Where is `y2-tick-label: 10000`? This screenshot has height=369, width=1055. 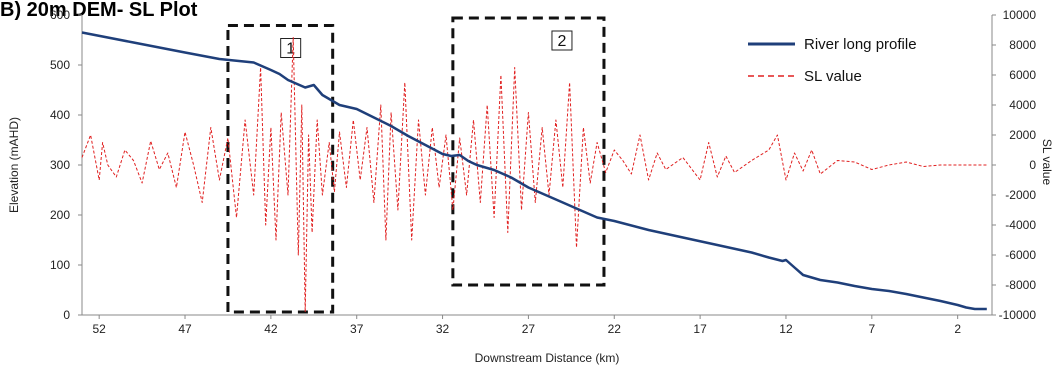
y2-tick-label: 10000 is located at coordinates (1020, 15).